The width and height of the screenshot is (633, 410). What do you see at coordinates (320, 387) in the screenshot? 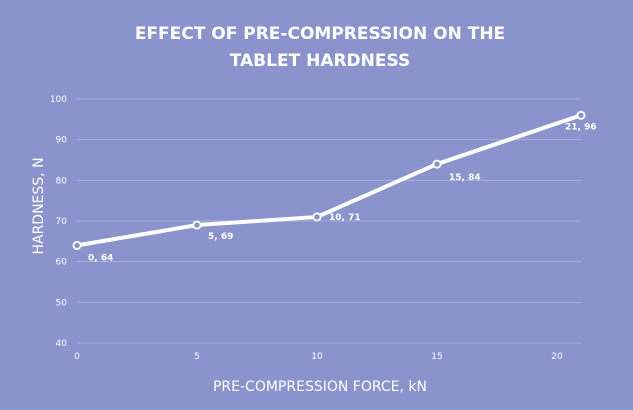
I see `x-axis-title: PRE-COMPRESSION FORCE, kN` at bounding box center [320, 387].